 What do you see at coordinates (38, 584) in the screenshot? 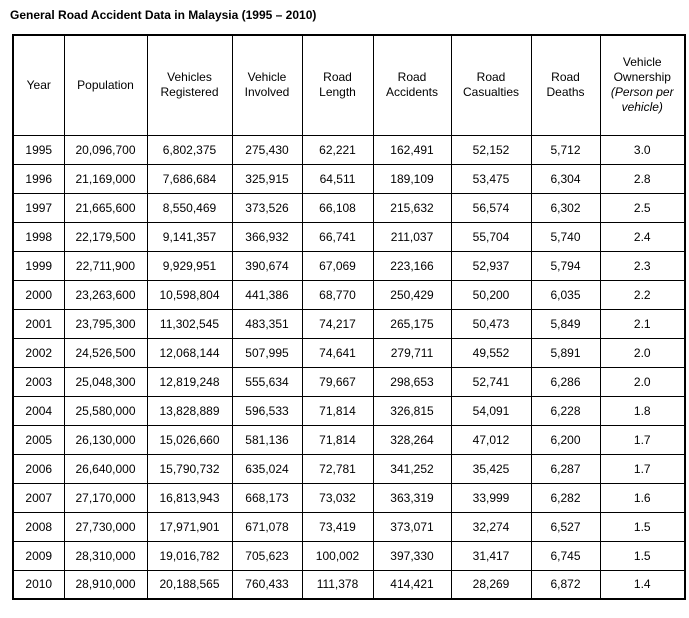
I see `cell-year: 2010` at bounding box center [38, 584].